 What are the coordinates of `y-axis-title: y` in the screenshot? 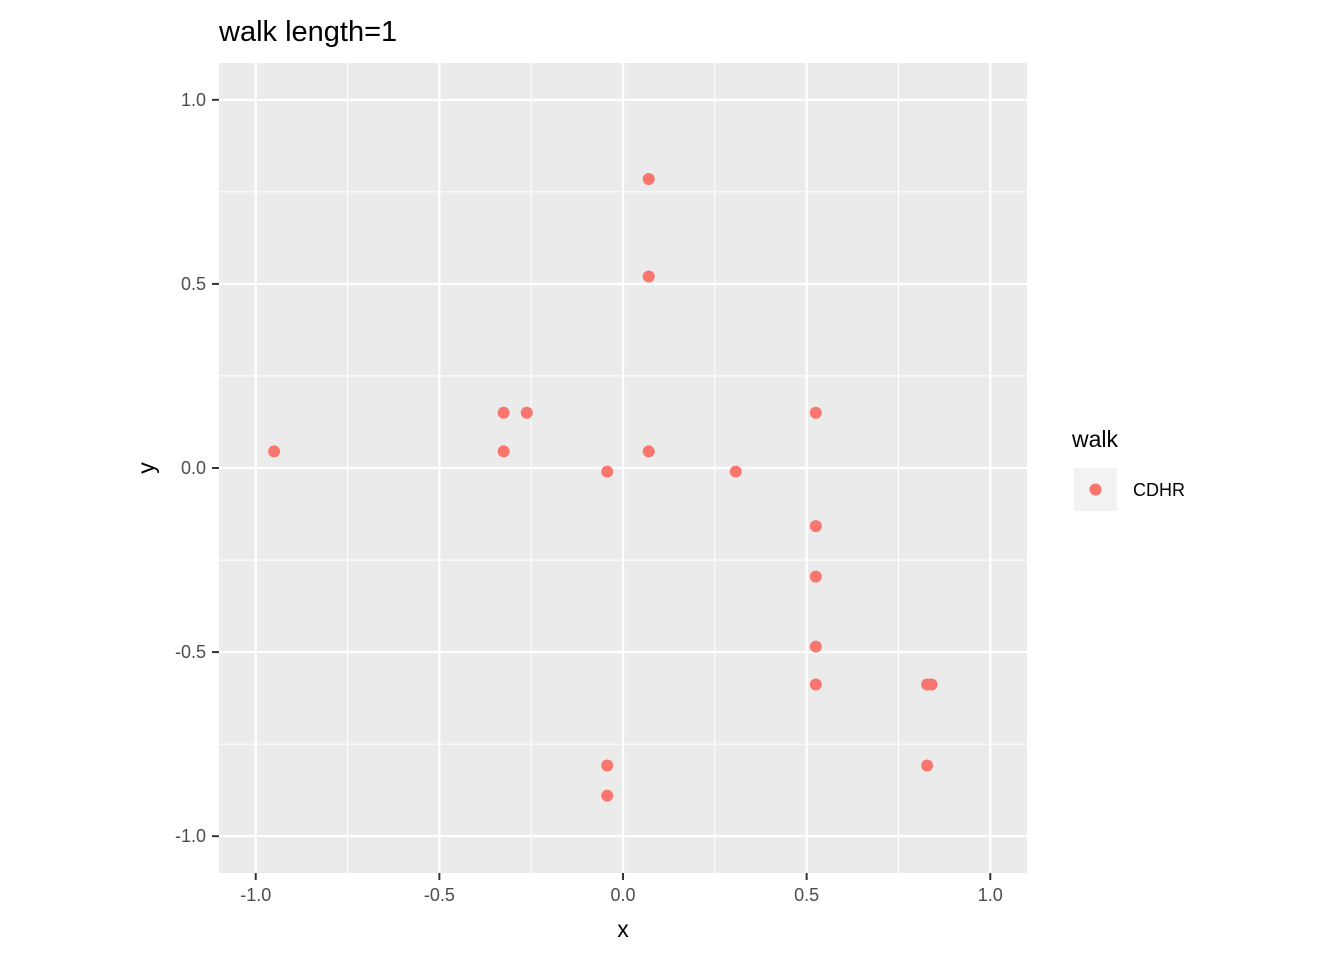 It's located at (146, 468).